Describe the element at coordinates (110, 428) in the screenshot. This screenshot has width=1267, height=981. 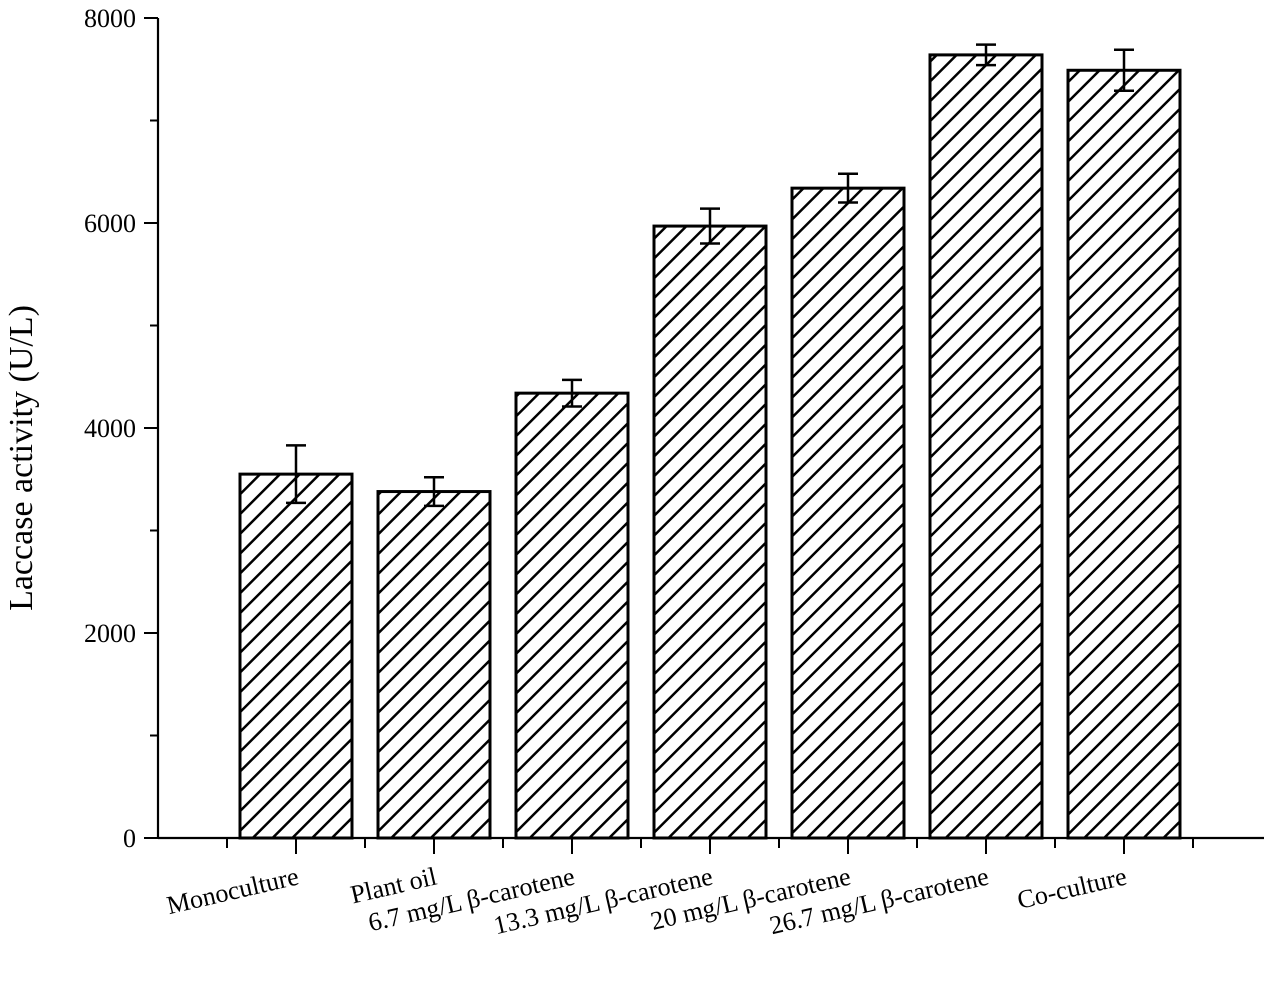
I see `y-tick-label: 4000` at that location.